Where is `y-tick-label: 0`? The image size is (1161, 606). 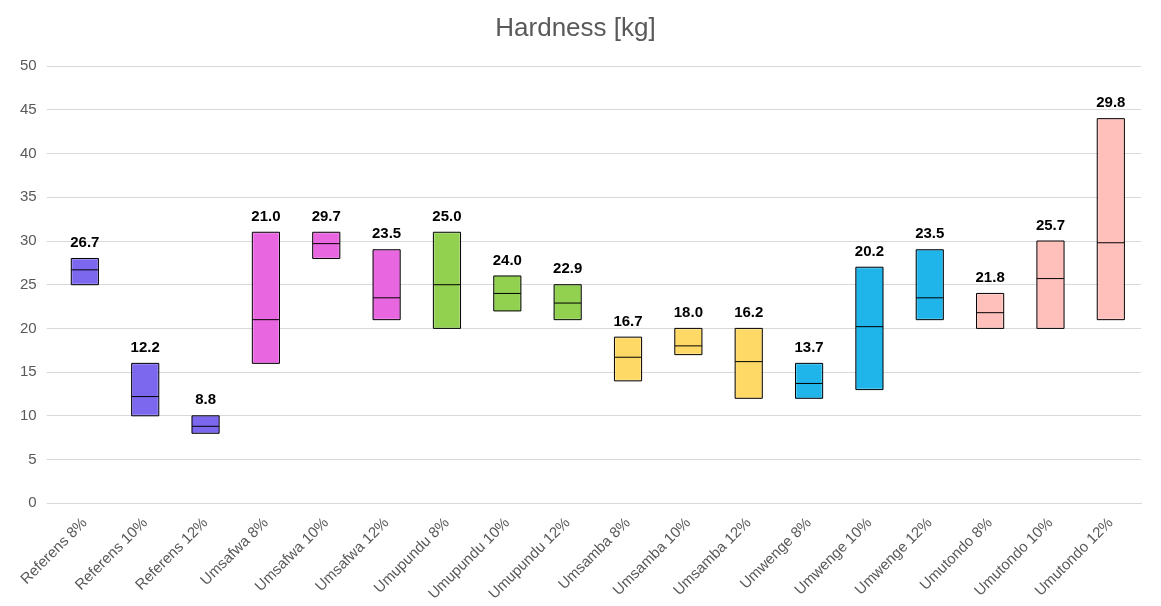 y-tick-label: 0 is located at coordinates (32, 502).